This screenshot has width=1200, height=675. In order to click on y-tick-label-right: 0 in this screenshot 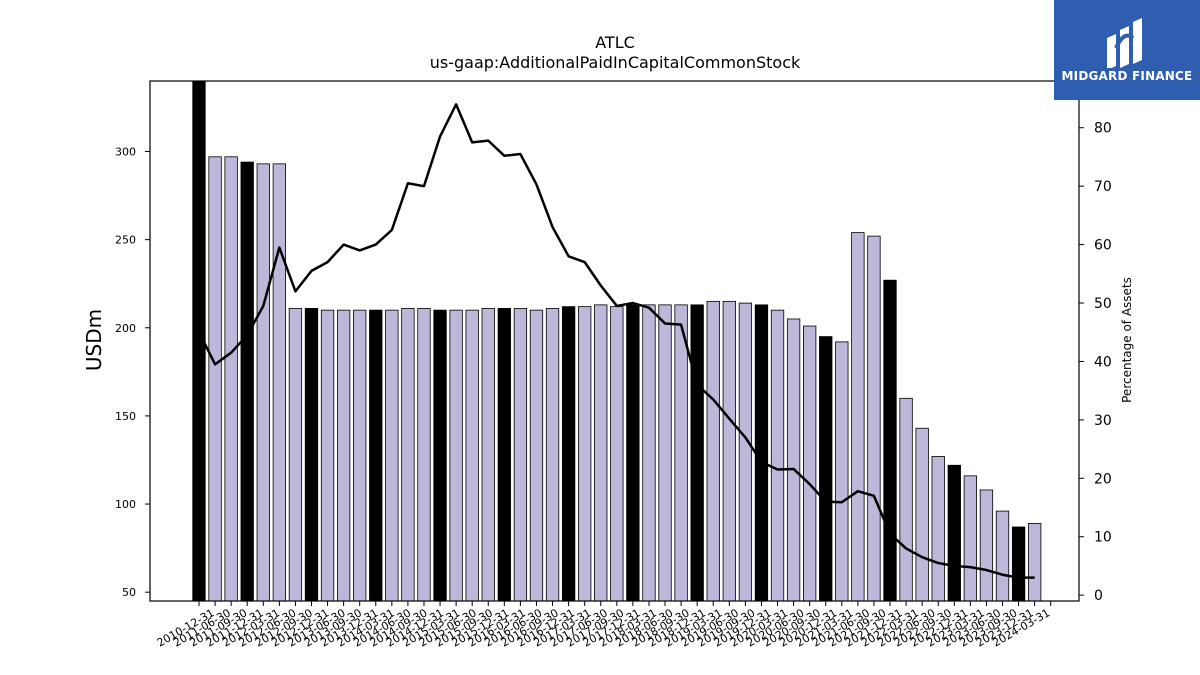, I will do `click(1098, 596)`.